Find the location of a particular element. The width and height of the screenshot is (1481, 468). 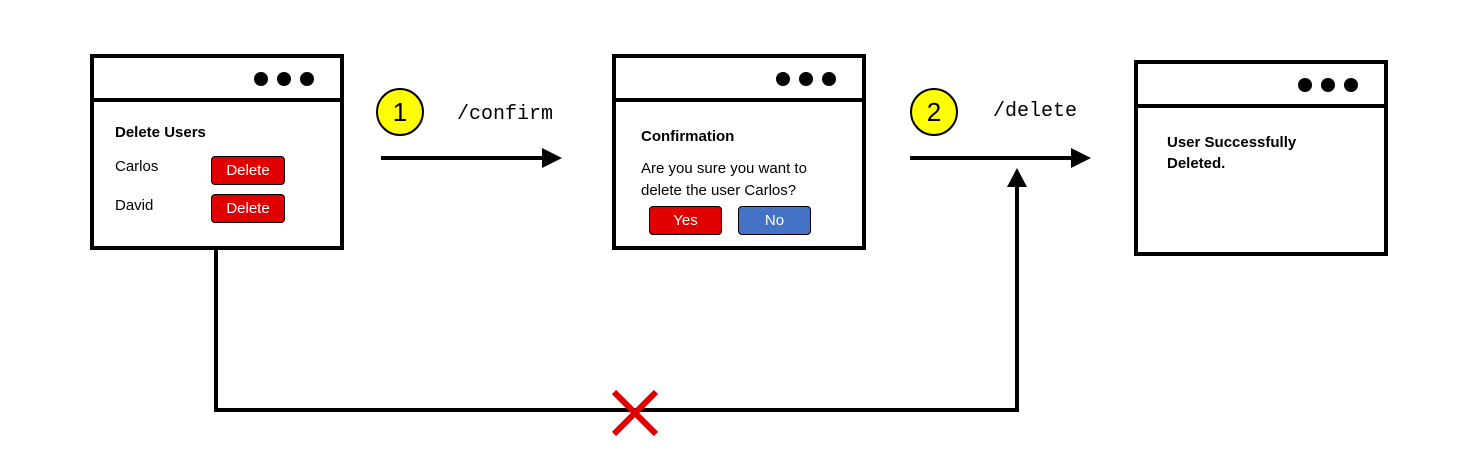

success-window: User Successfully Deleted. is located at coordinates (1261, 158).